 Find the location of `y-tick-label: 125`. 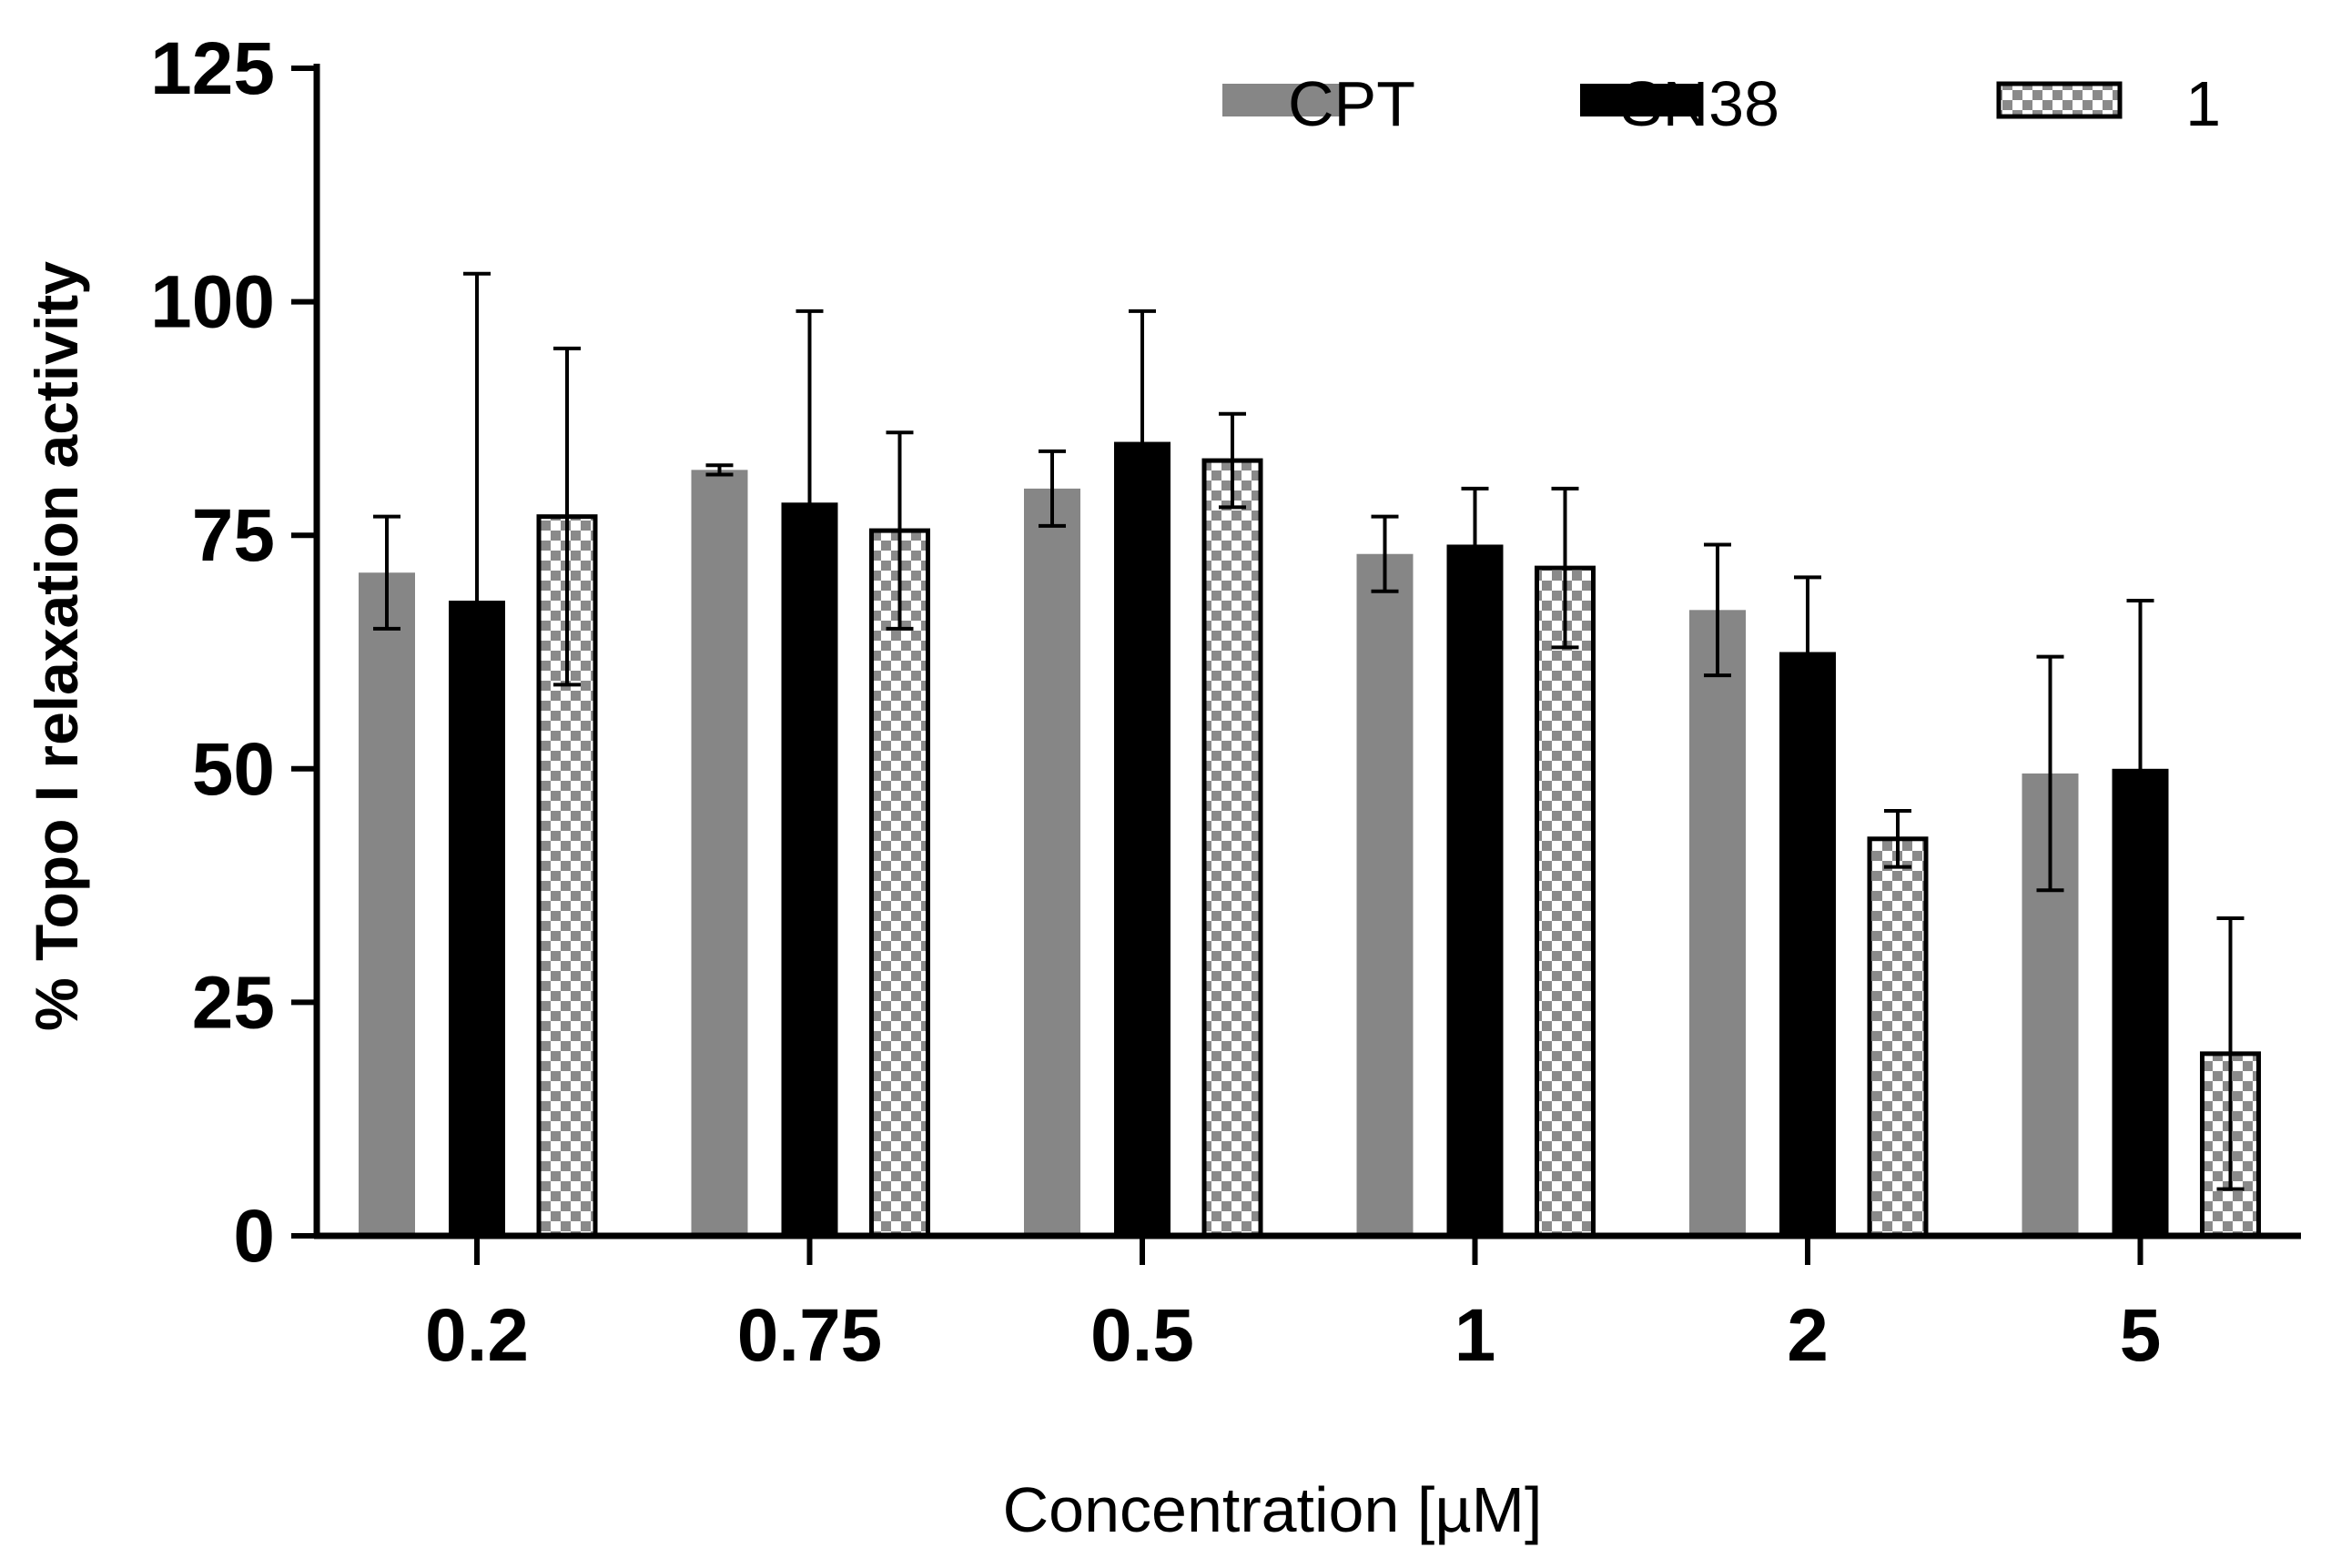

y-tick-label: 125 is located at coordinates (212, 68).